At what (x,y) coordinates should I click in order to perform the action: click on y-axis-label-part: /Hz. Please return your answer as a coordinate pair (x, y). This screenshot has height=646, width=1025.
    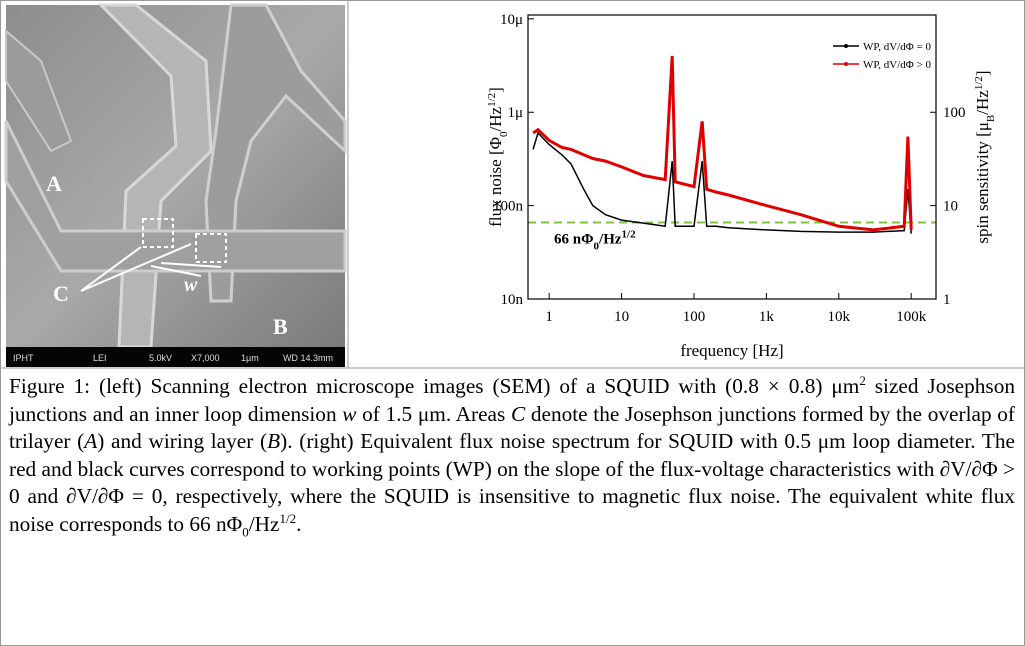
    Looking at the image, I should click on (495, 118).